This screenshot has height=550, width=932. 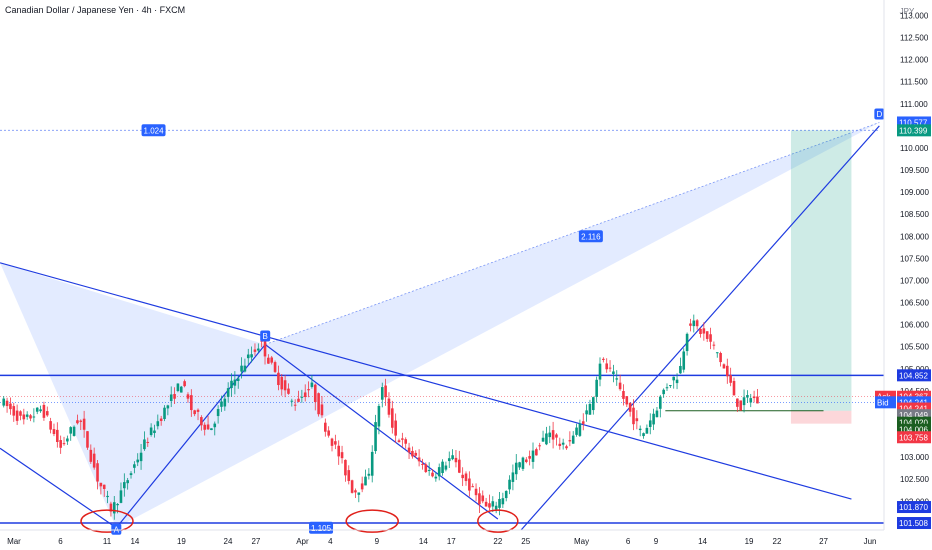 I want to click on y-tick-label: 111.000, so click(x=914, y=104).